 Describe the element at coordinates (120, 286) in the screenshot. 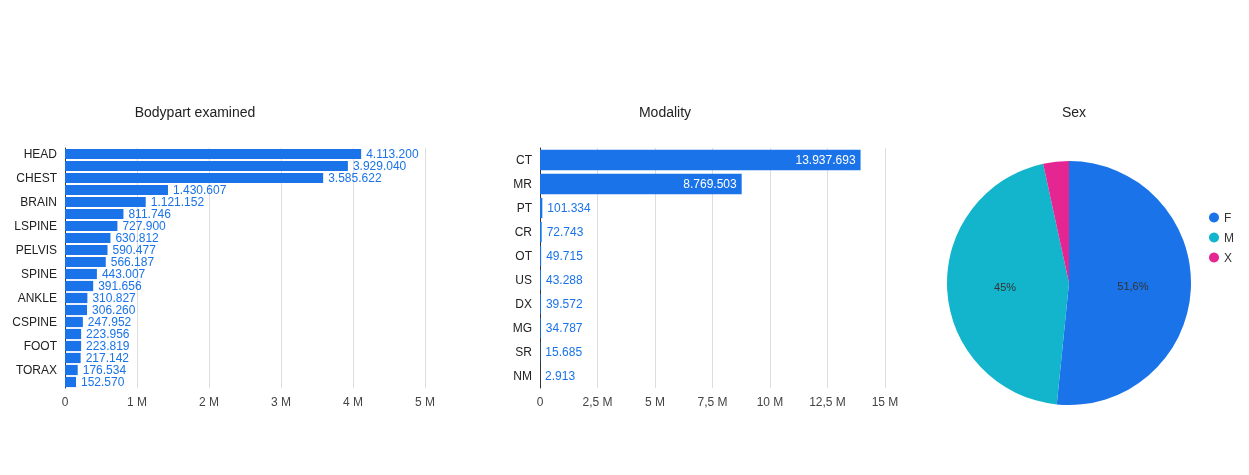

I see `data-label: 391.656` at that location.